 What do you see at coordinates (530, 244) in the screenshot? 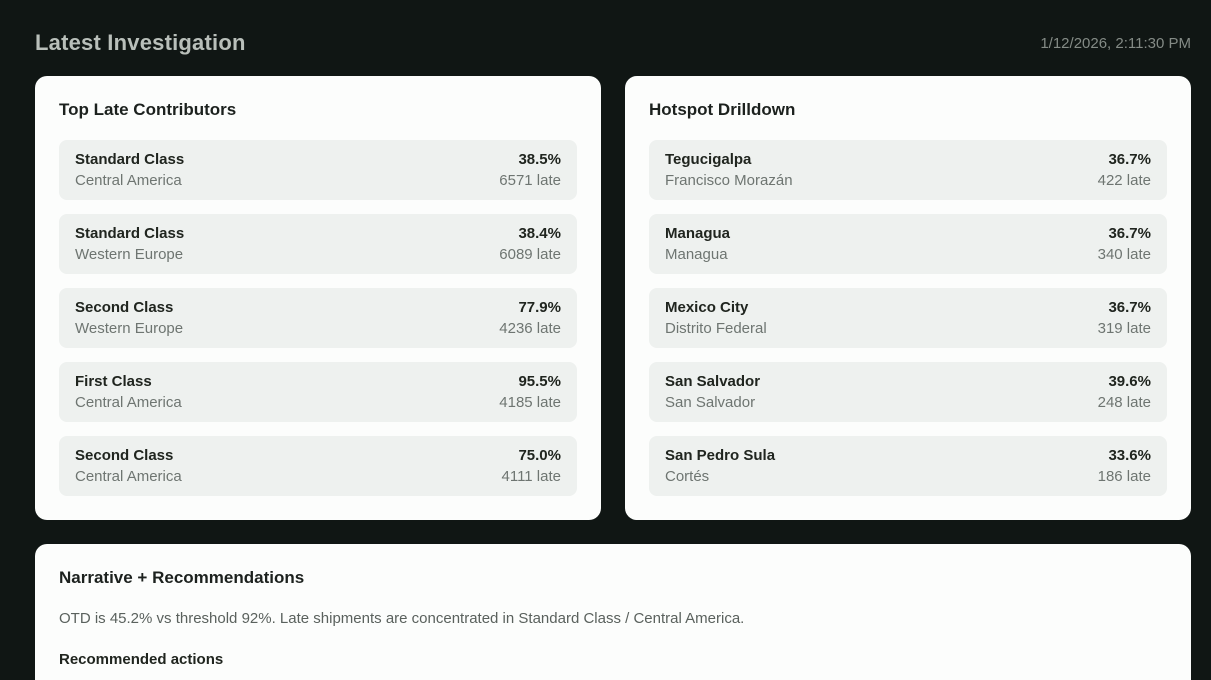
I see `contributor-values: 38.4% 6089 late` at bounding box center [530, 244].